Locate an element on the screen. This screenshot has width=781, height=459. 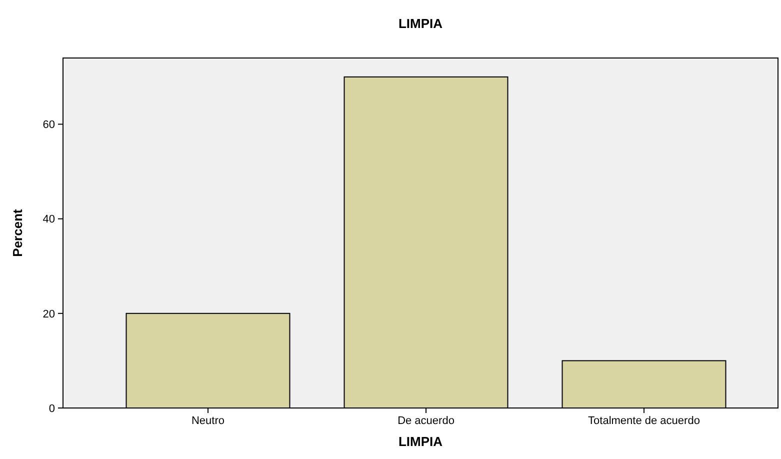
y-tick-label: 40 is located at coordinates (48, 220).